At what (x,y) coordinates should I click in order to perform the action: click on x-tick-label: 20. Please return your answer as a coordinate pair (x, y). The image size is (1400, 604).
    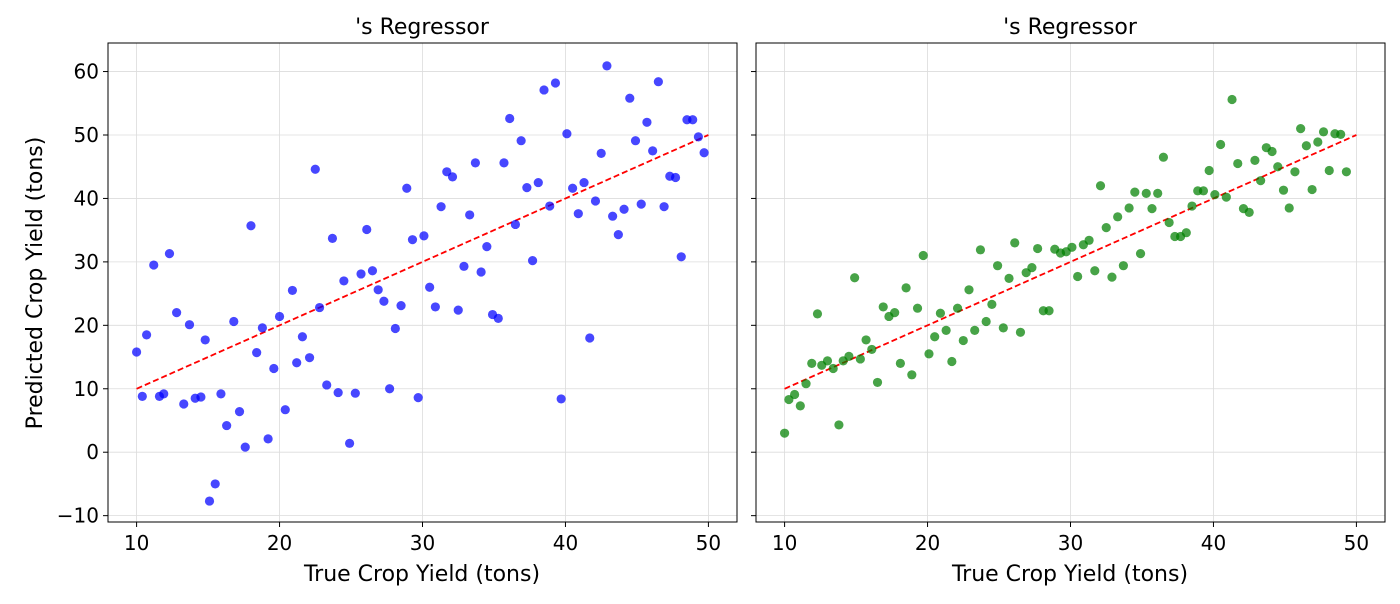
    Looking at the image, I should click on (927, 543).